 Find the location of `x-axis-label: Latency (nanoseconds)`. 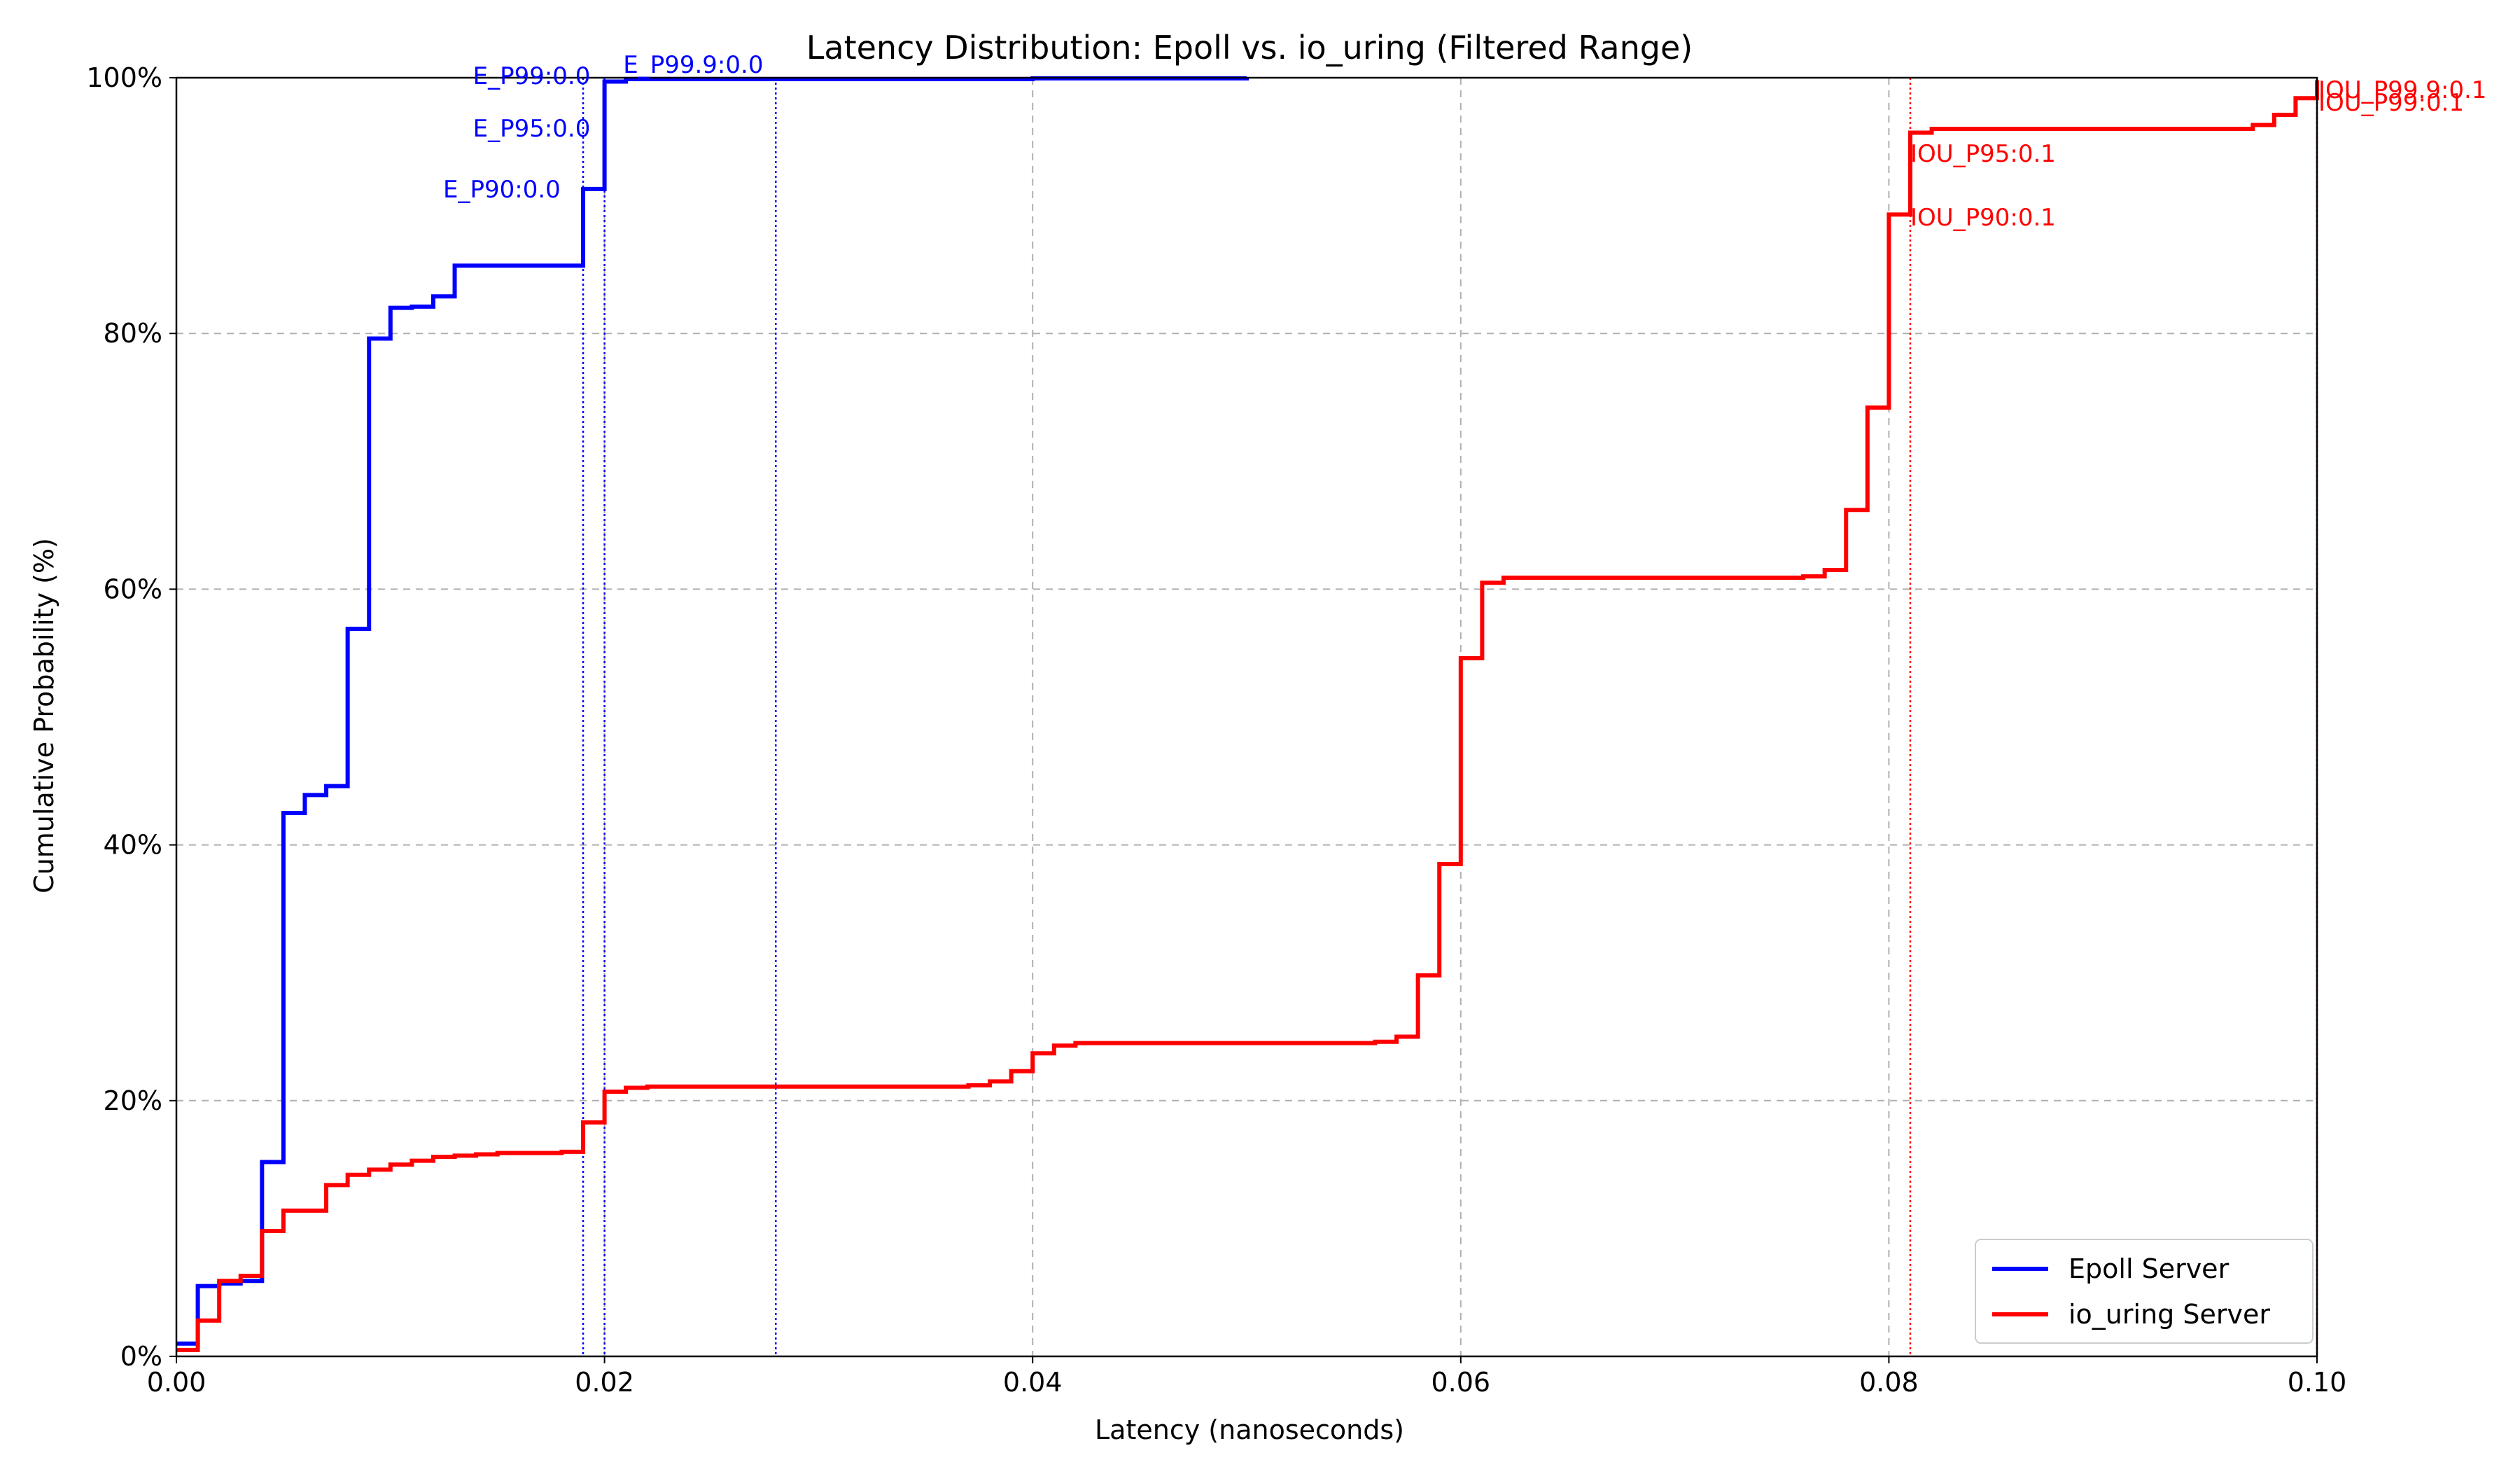

x-axis-label: Latency (nanoseconds) is located at coordinates (1249, 1430).